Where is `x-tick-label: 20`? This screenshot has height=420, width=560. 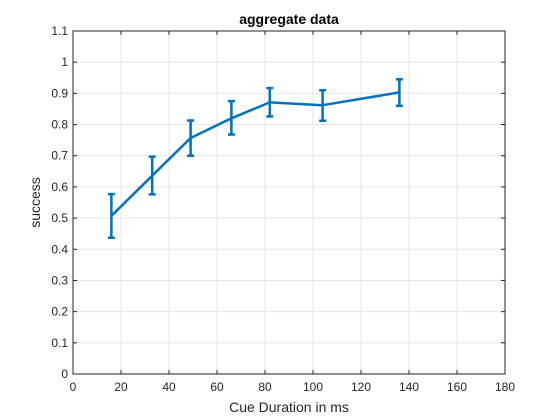 x-tick-label: 20 is located at coordinates (121, 387).